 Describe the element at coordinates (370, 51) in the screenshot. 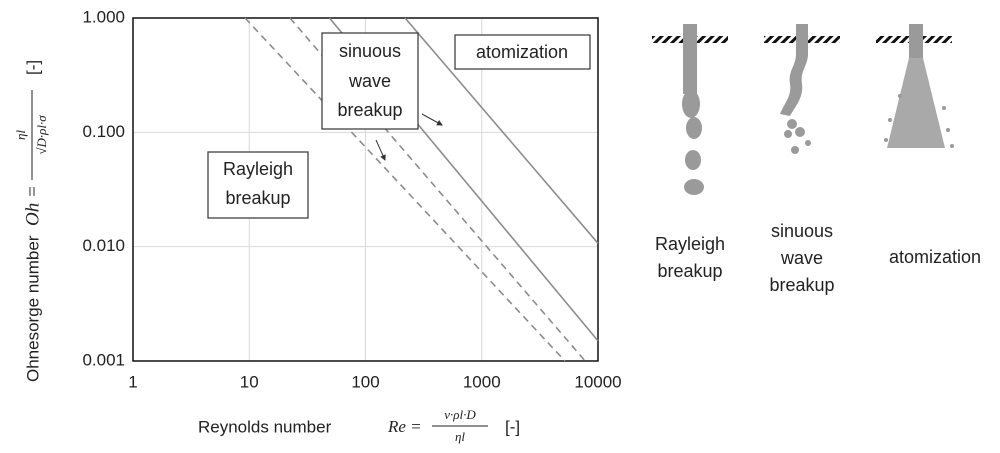

I see `annotation: sinuous` at that location.